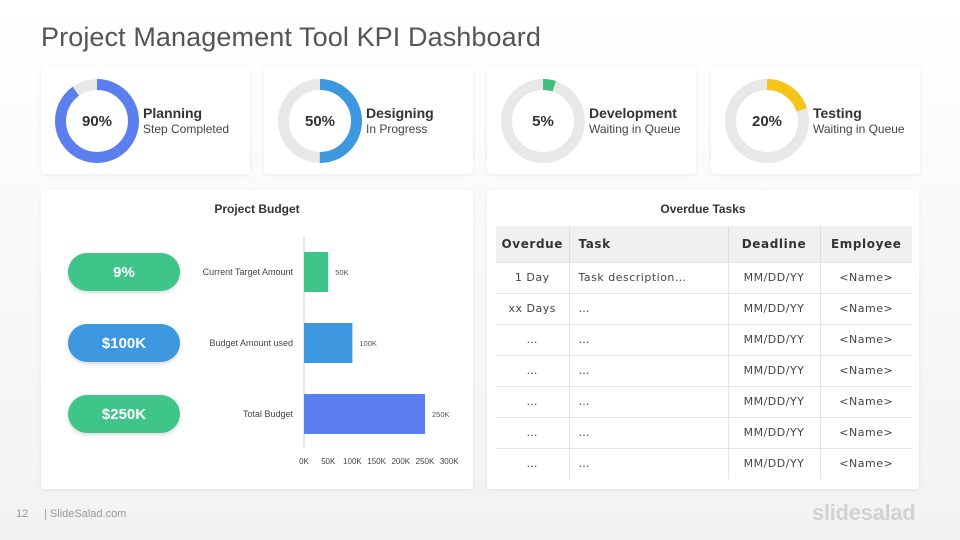  What do you see at coordinates (397, 129) in the screenshot?
I see `kpi-status: In Progress` at bounding box center [397, 129].